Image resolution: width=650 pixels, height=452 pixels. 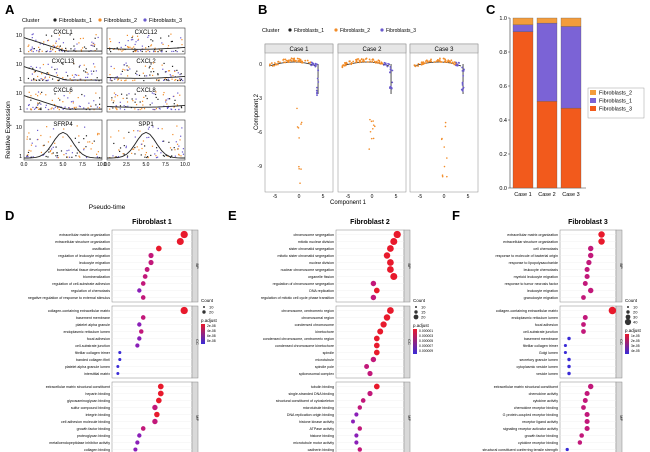 I want to click on term-label: Golgi lumen, so click(x=548, y=353).